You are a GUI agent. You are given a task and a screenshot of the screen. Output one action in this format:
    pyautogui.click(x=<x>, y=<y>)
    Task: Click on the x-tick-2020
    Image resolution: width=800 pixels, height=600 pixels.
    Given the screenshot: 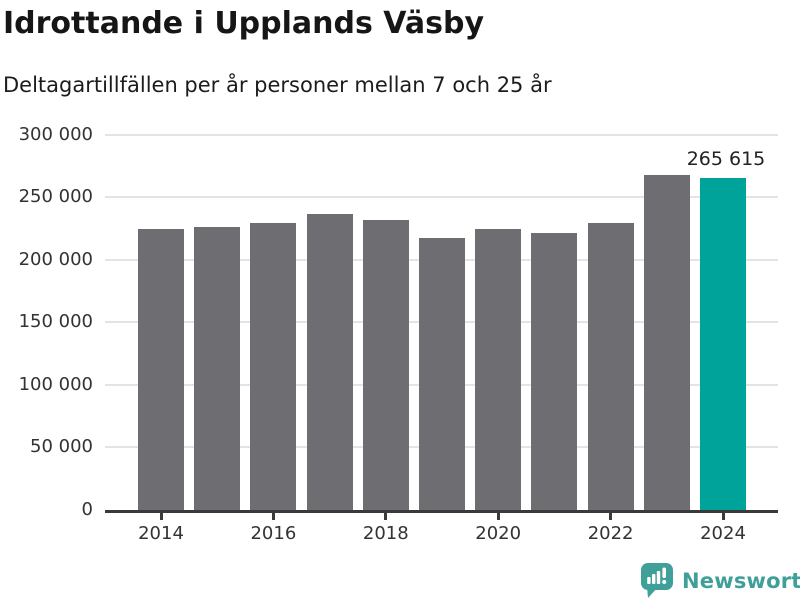 What is the action you would take?
    pyautogui.click(x=498, y=516)
    